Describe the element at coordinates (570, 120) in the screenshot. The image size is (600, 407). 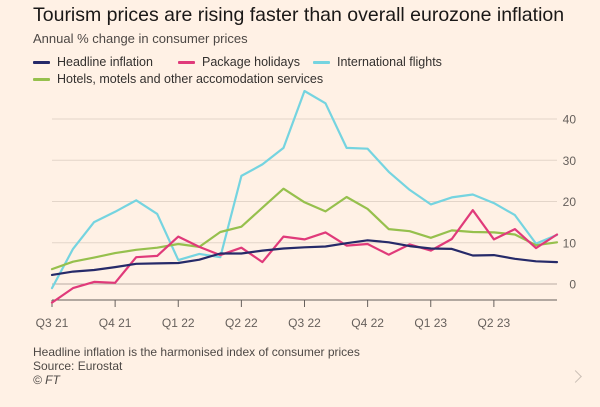
I see `y-tick-label-40: 40` at that location.